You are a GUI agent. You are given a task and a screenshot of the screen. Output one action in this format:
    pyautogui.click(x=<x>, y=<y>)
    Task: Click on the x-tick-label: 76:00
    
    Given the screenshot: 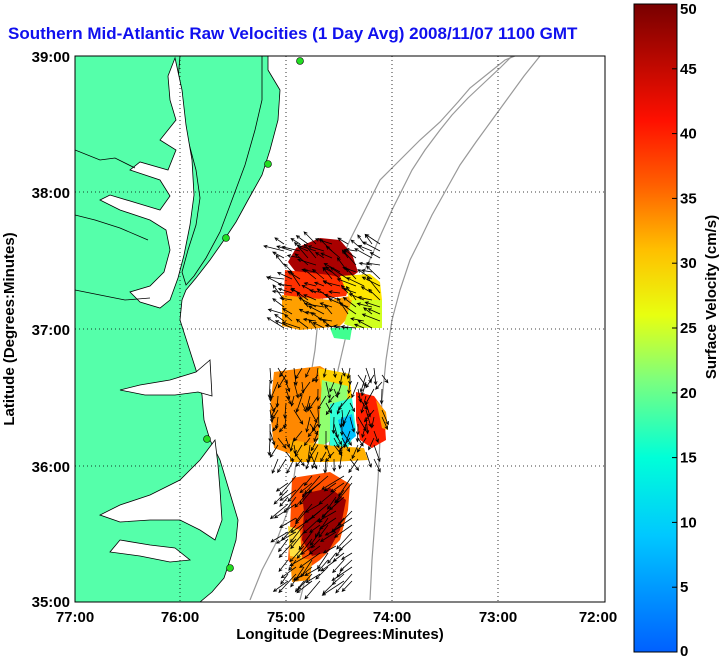 What is the action you would take?
    pyautogui.click(x=180, y=617)
    